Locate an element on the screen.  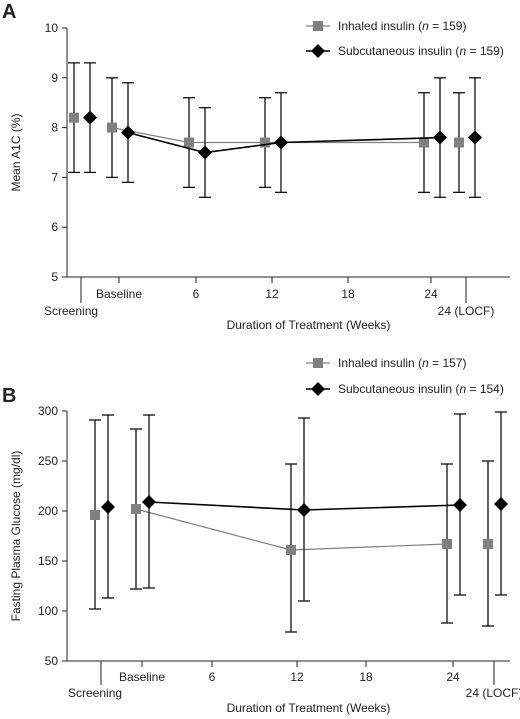
legend-label-inhaled: Inhaled insulin (n = 159) is located at coordinates (402, 26).